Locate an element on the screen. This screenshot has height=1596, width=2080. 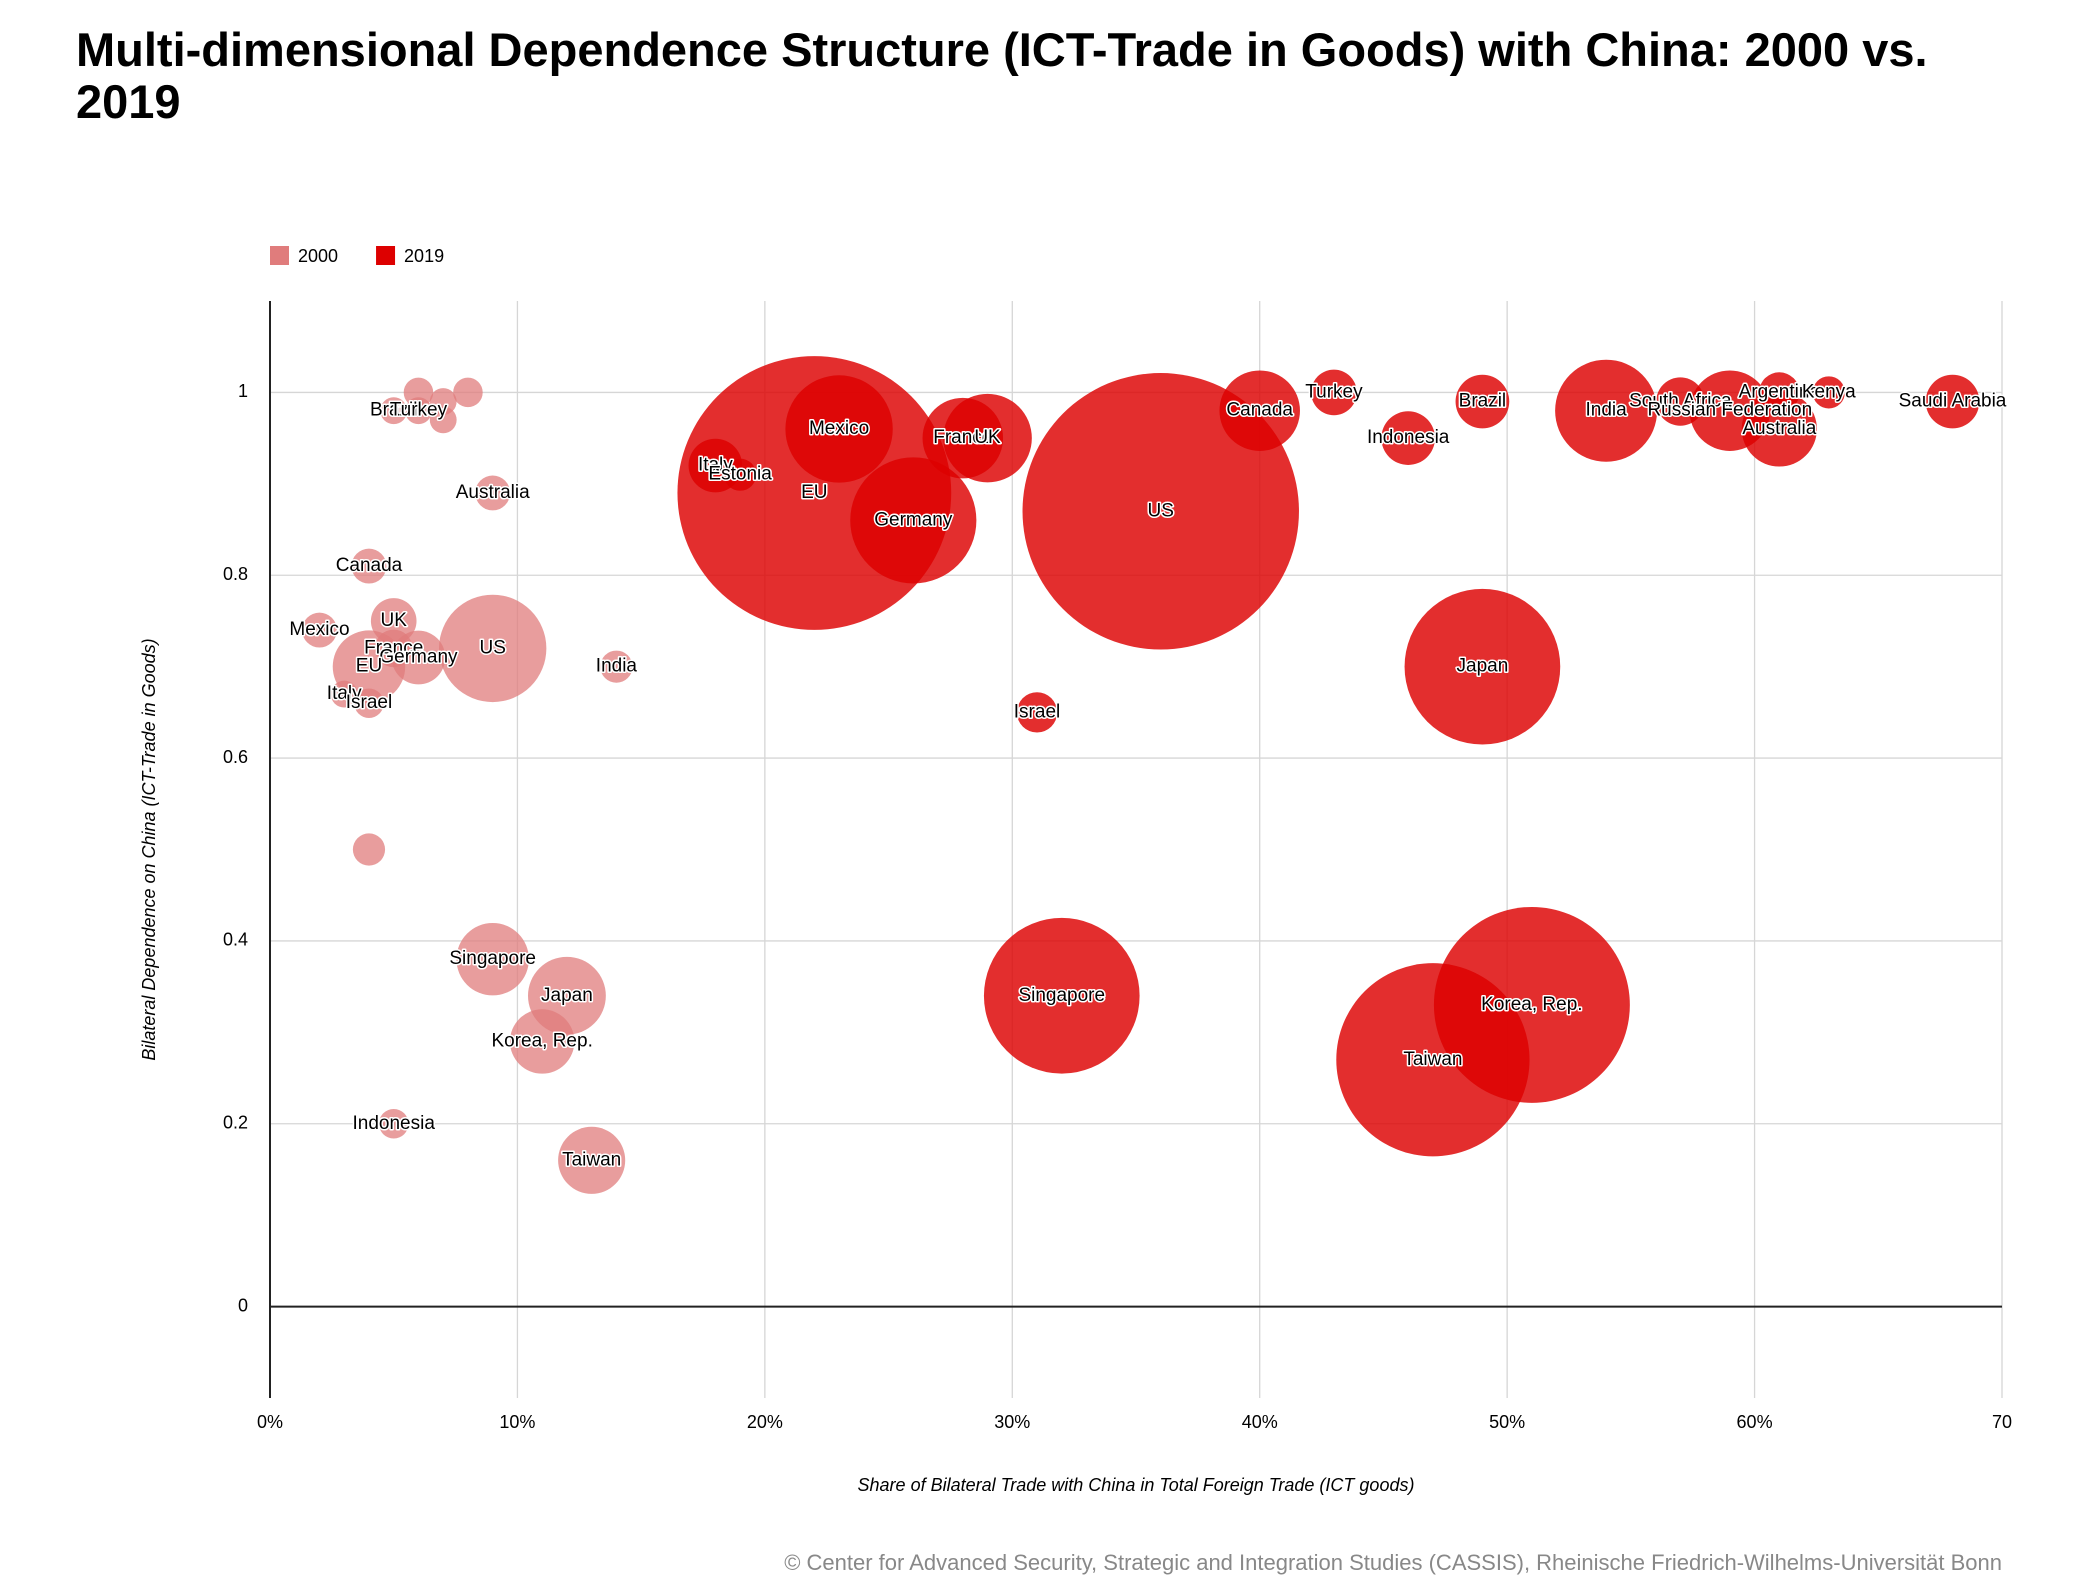
x-tick-label: 0% is located at coordinates (270, 1422).